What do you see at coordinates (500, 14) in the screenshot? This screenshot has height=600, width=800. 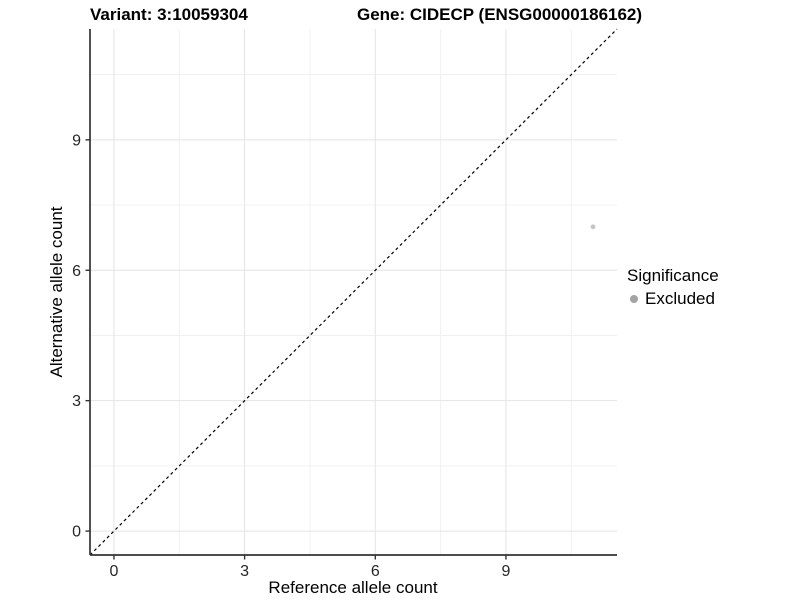 I see `gene-title: Gene: CIDECP (ENSG00000186162)` at bounding box center [500, 14].